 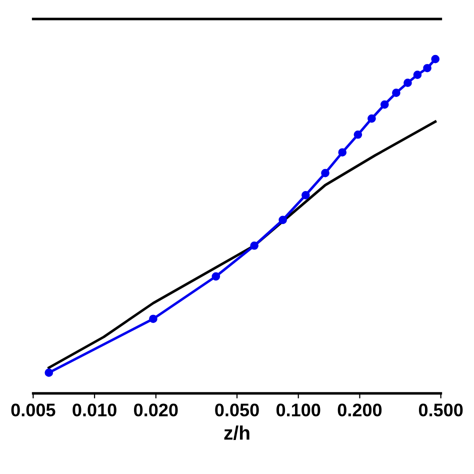 What do you see at coordinates (156, 410) in the screenshot?
I see `x-tick-label: 0.020` at bounding box center [156, 410].